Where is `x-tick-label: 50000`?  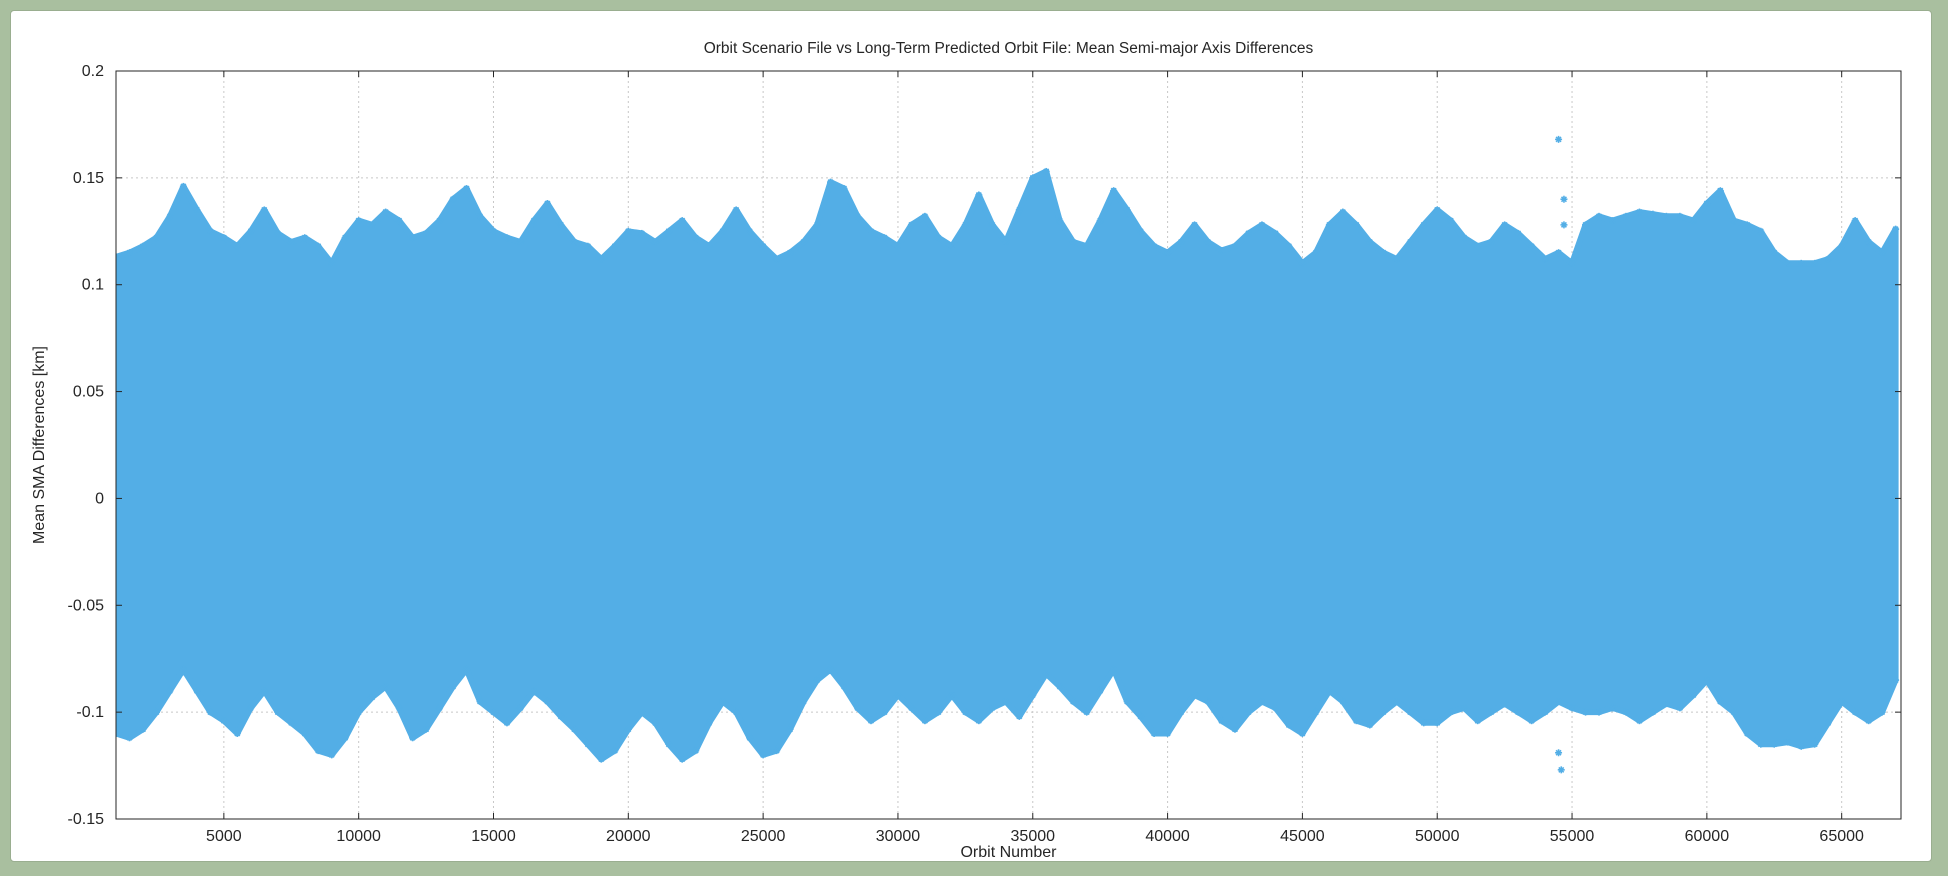 x-tick-label: 50000 is located at coordinates (1437, 836).